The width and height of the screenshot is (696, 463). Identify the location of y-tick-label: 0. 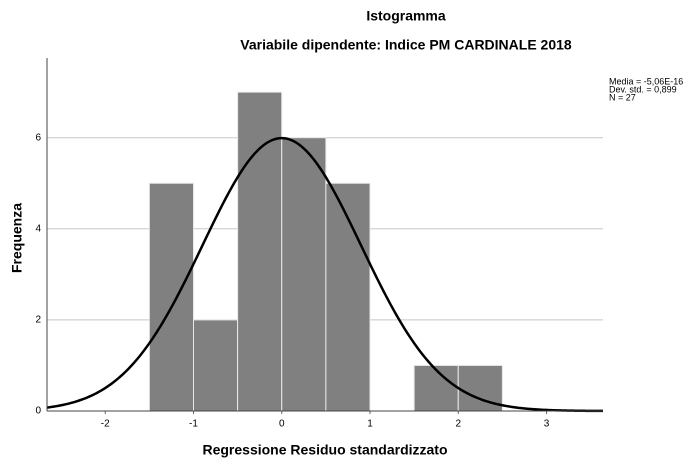
(38, 411).